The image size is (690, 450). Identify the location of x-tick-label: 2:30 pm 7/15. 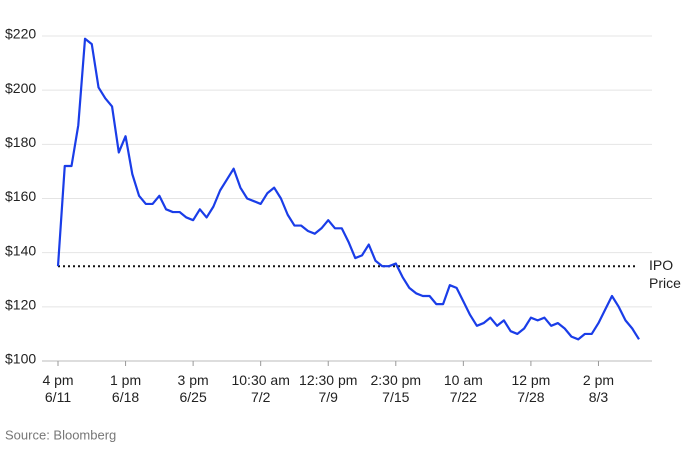
(395, 388).